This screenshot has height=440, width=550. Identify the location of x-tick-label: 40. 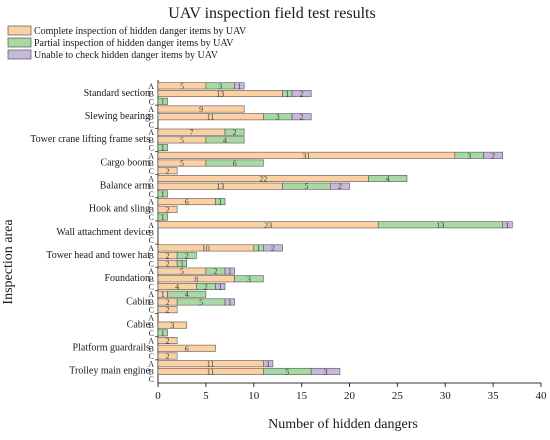
(542, 396).